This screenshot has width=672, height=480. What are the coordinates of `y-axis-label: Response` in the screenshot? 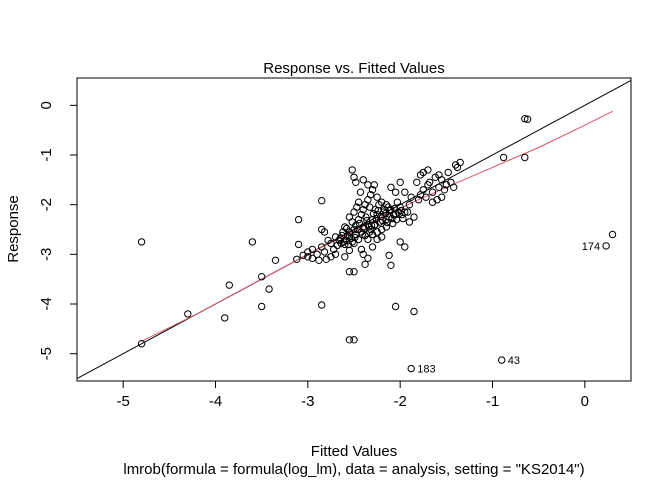 It's located at (13, 229).